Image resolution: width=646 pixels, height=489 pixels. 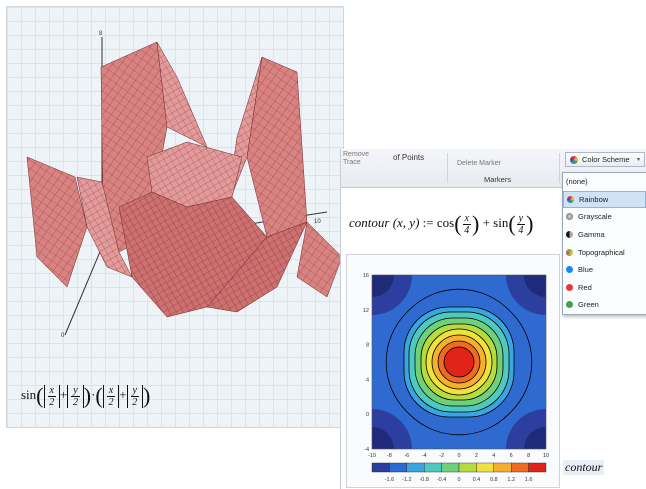 I want to click on contour-fill, so click(x=459, y=362).